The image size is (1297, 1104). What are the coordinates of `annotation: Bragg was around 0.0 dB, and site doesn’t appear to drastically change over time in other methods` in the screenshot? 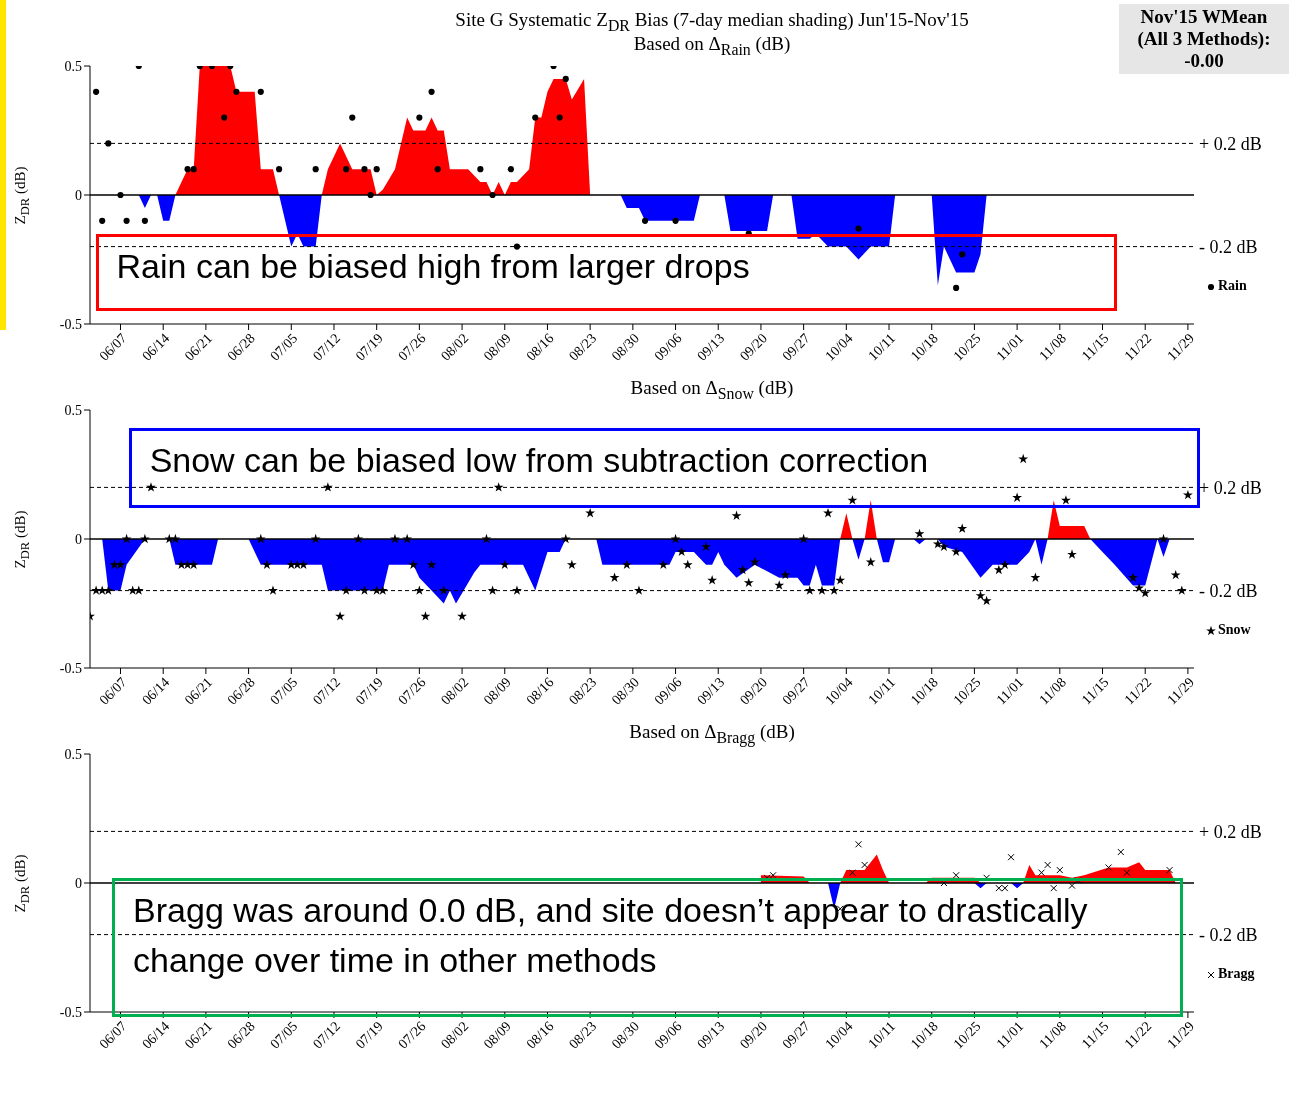 It's located at (647, 947).